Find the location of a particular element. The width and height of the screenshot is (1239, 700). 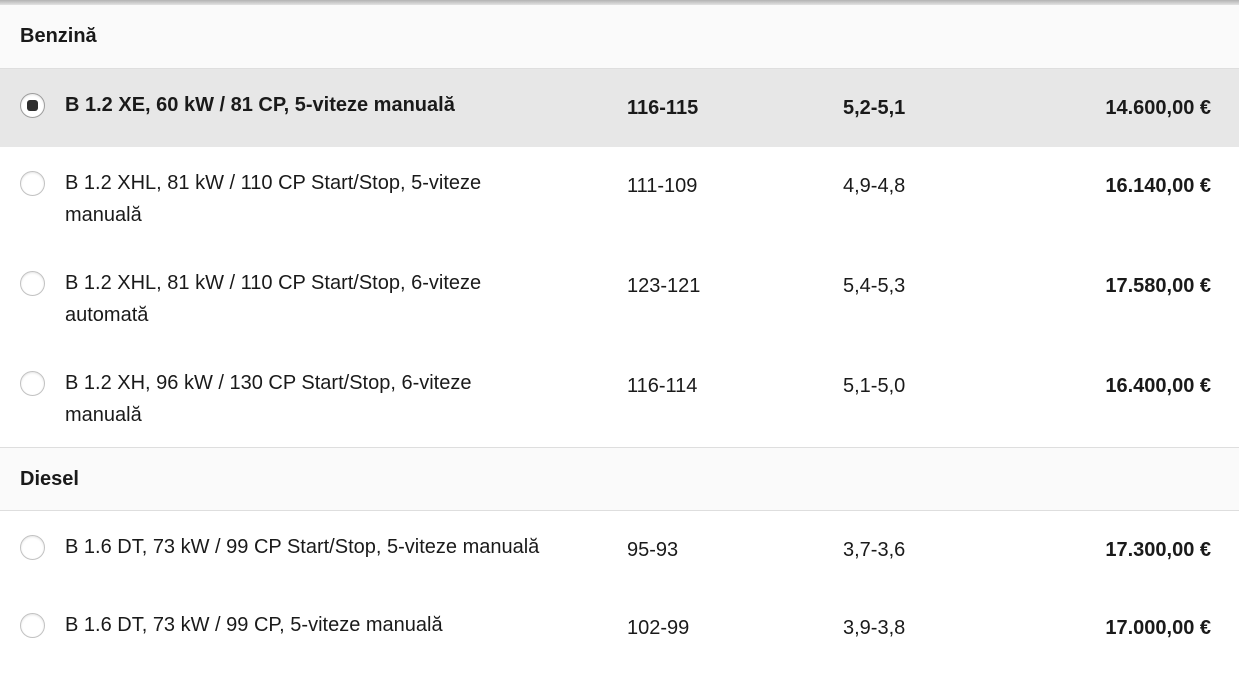

price-cell: 17.580,00 € is located at coordinates (1141, 284).